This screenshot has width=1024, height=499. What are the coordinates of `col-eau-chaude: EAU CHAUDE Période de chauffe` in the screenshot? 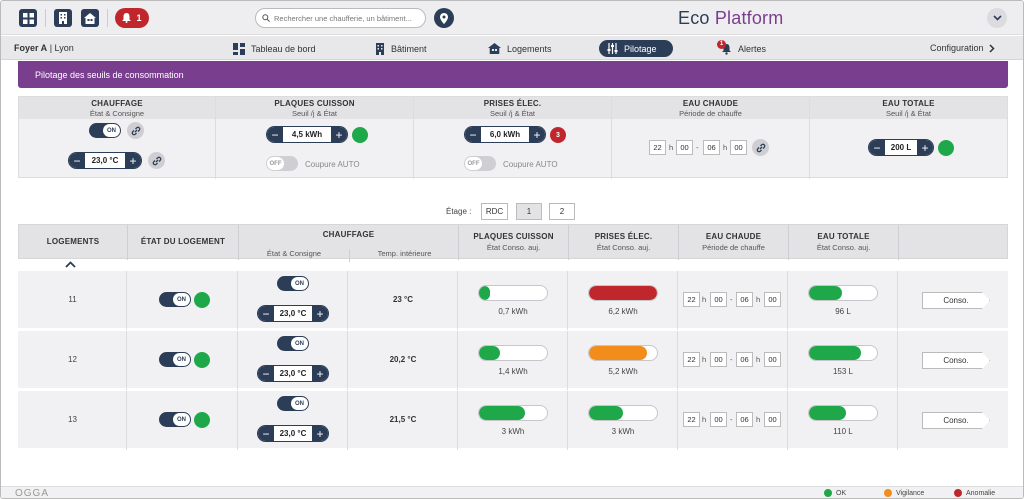 It's located at (734, 242).